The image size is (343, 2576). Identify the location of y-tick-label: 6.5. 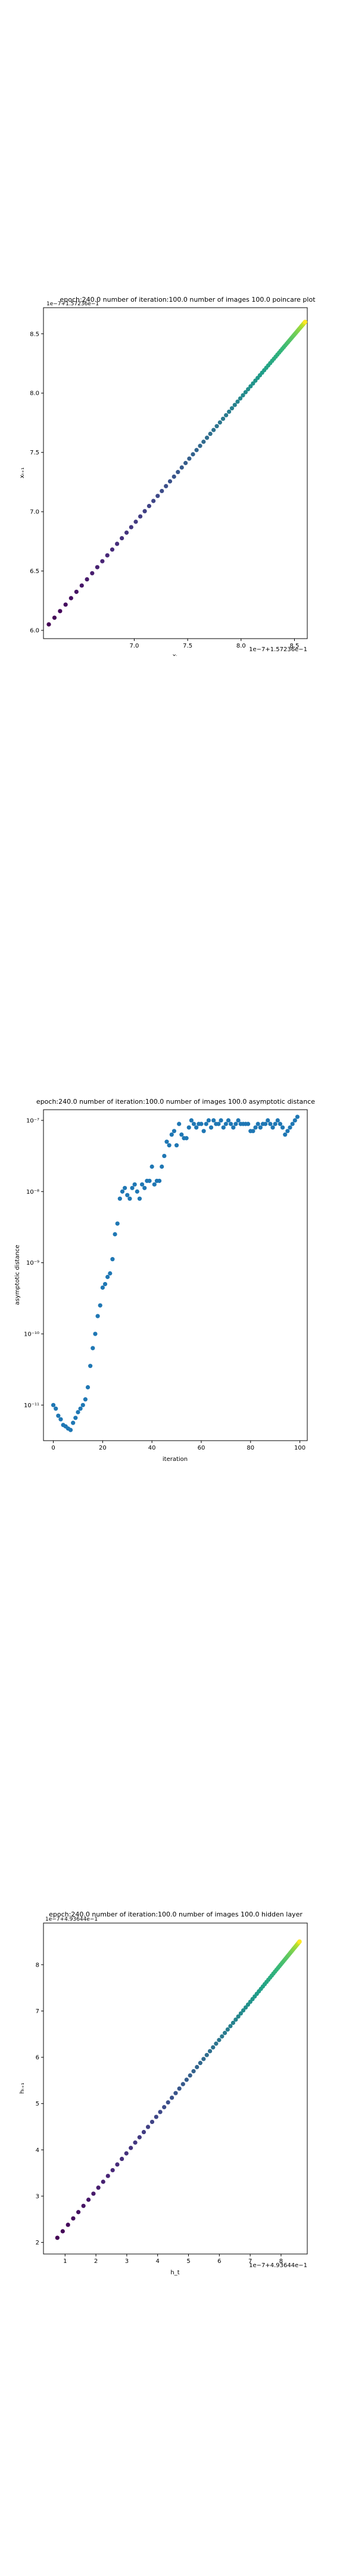
(35, 571).